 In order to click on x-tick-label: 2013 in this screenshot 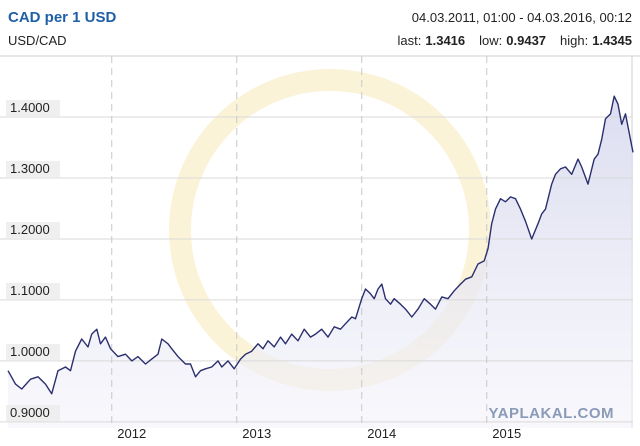, I will do `click(256, 433)`.